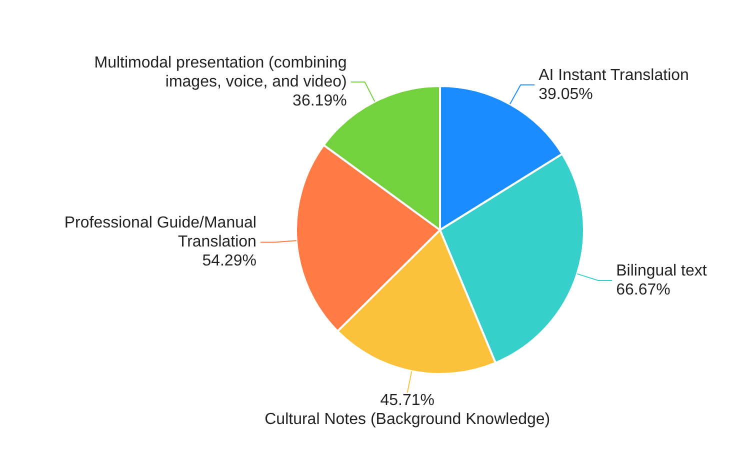 This screenshot has width=736, height=450. What do you see at coordinates (407, 419) in the screenshot?
I see `slice-label: Cultural Notes (Background Knowledge)` at bounding box center [407, 419].